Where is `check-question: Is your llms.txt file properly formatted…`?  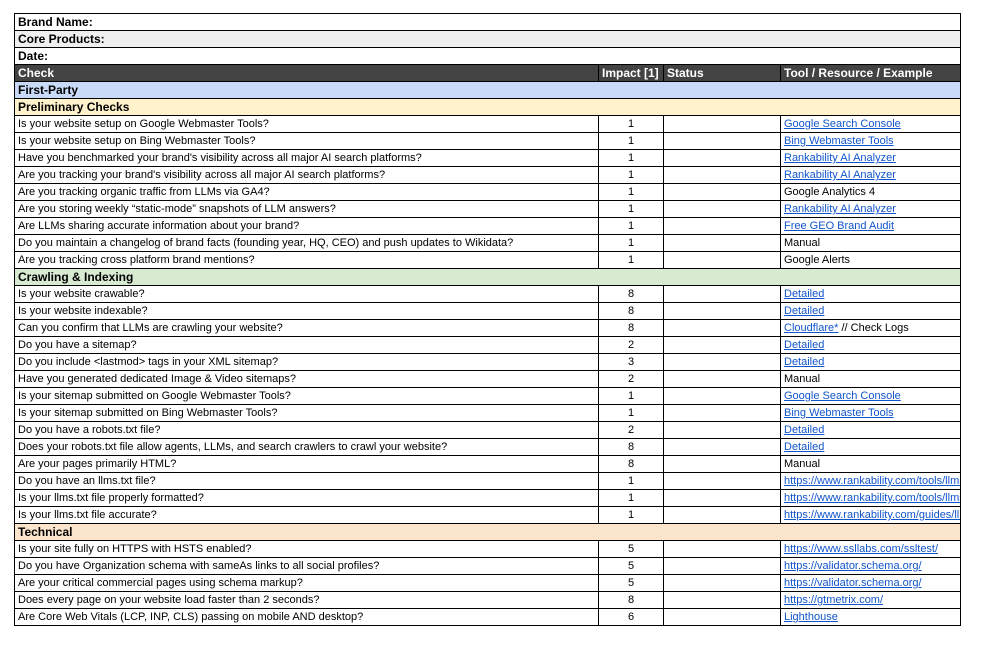
check-question: Is your llms.txt file properly formatted… is located at coordinates (306, 498).